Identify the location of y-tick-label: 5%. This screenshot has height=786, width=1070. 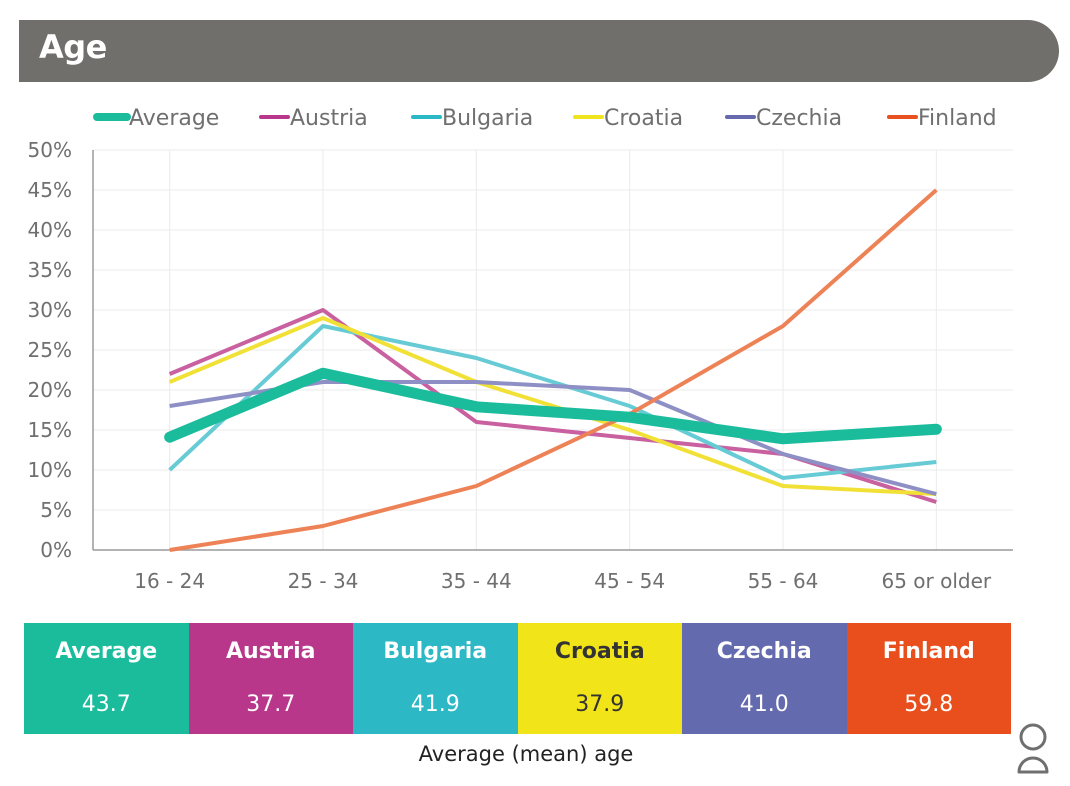
(56, 510).